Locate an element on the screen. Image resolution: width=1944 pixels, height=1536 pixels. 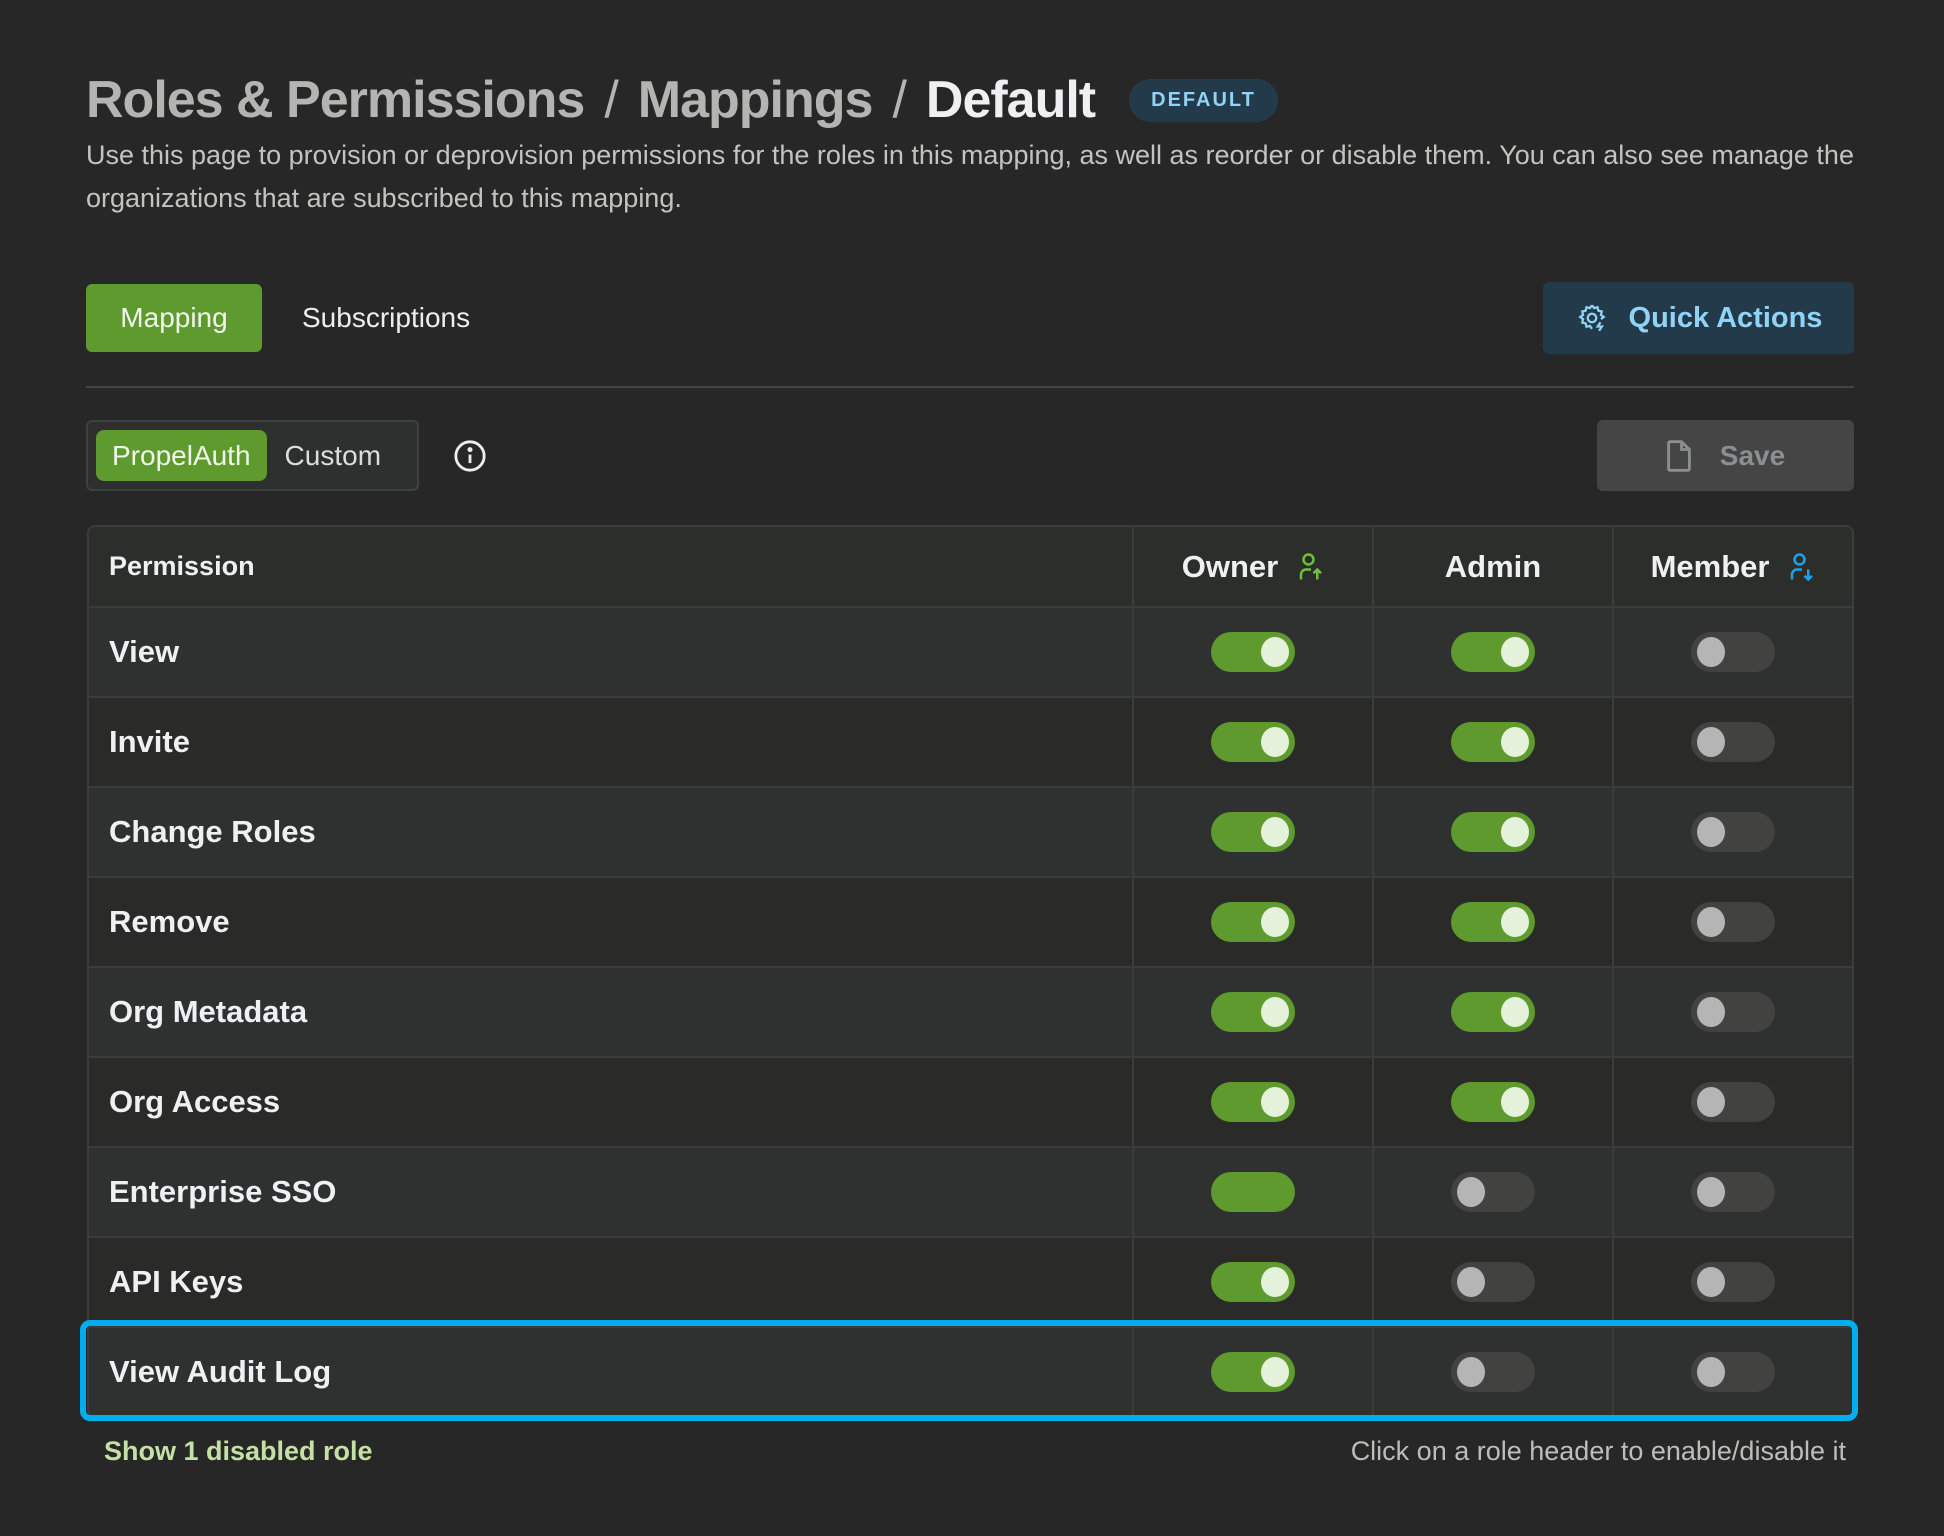
permission-label: Remove is located at coordinates (169, 921).